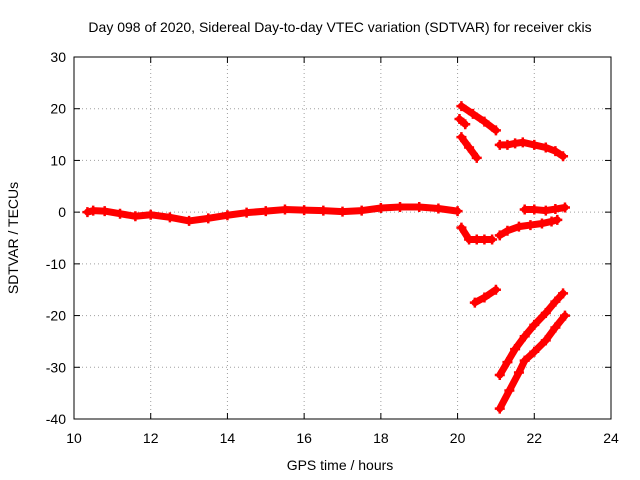 The height and width of the screenshot is (480, 640). What do you see at coordinates (228, 438) in the screenshot?
I see `x-tick-label: 14` at bounding box center [228, 438].